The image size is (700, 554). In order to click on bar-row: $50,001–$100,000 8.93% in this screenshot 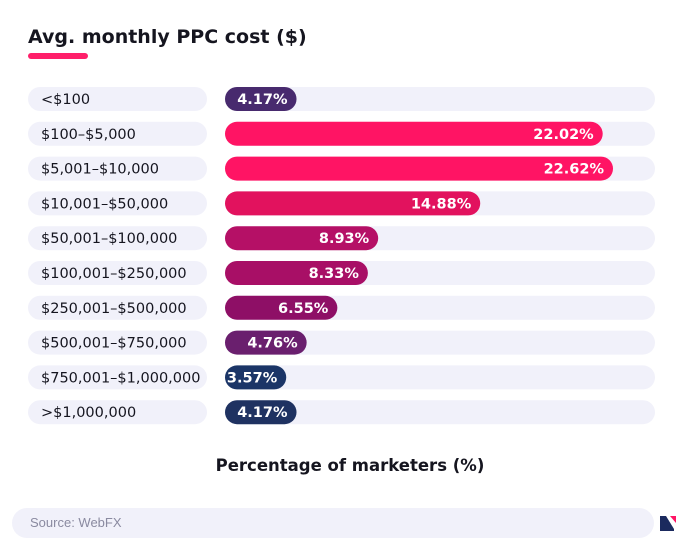, I will do `click(341, 238)`.